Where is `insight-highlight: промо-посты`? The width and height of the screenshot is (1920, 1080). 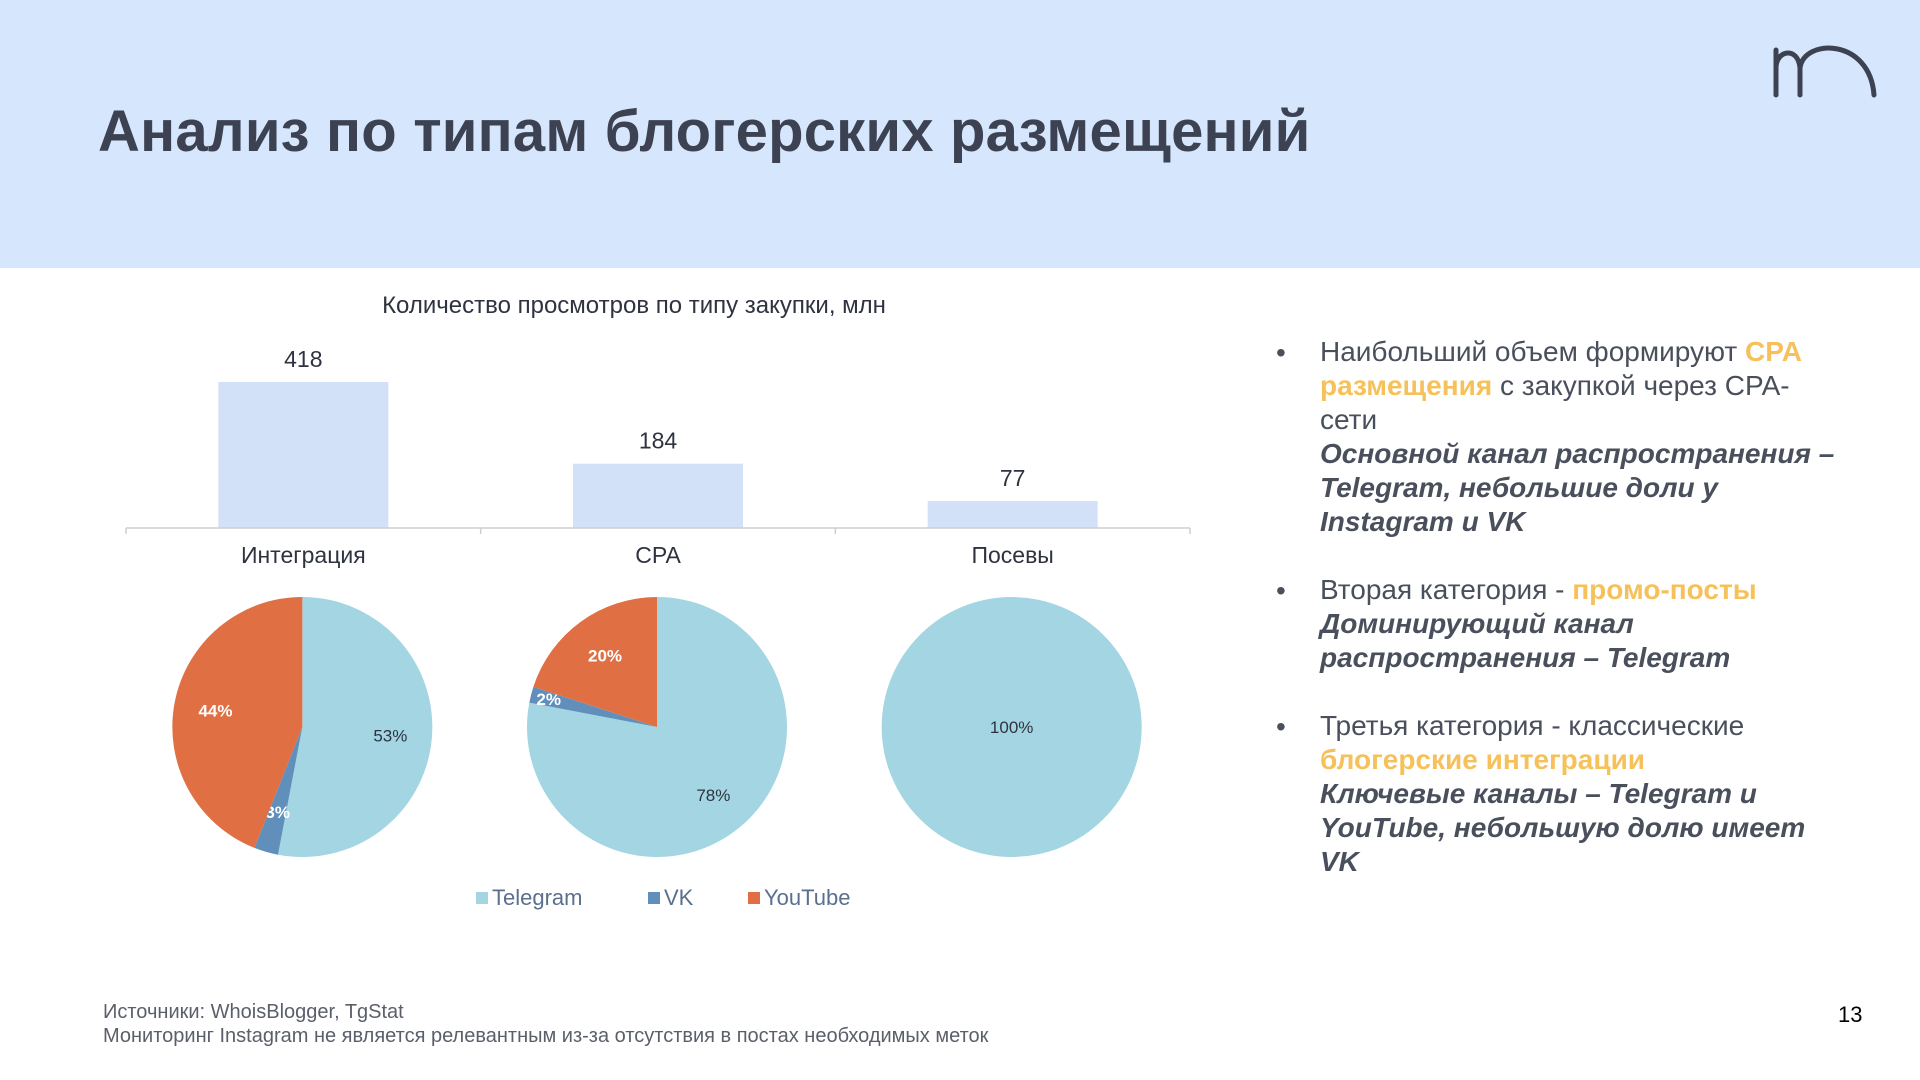
insight-highlight: промо-посты is located at coordinates (1664, 589).